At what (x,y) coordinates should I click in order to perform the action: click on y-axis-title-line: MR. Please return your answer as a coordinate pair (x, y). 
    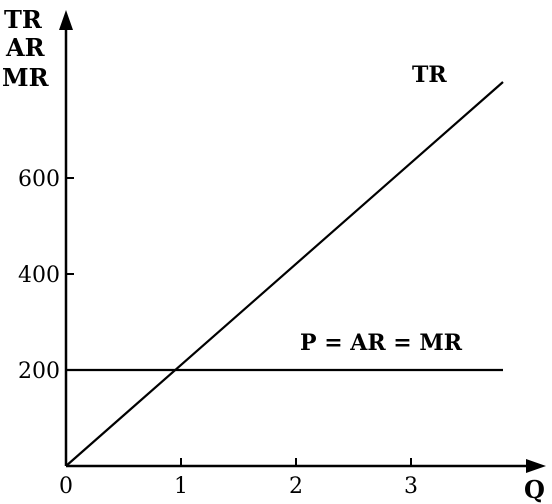
    Looking at the image, I should click on (26, 77).